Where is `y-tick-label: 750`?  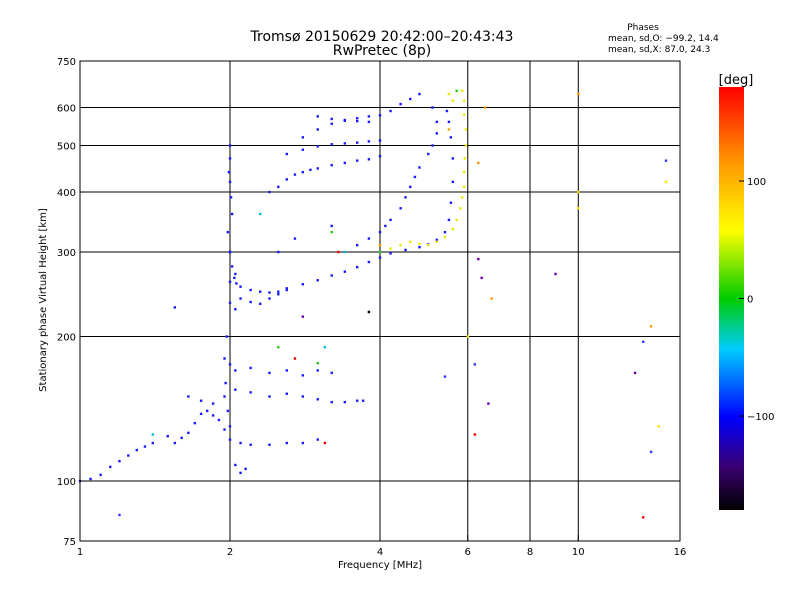 y-tick-label: 750 is located at coordinates (66, 62).